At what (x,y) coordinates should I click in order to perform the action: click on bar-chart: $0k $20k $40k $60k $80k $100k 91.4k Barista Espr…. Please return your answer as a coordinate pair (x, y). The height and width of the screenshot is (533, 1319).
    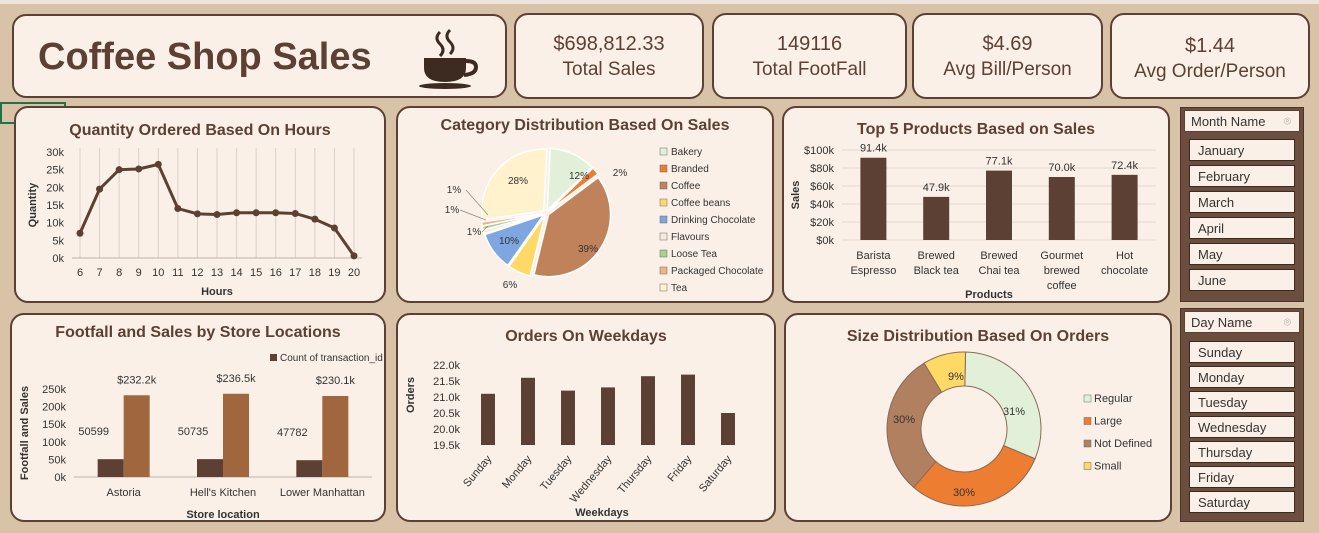
    Looking at the image, I should click on (973, 222).